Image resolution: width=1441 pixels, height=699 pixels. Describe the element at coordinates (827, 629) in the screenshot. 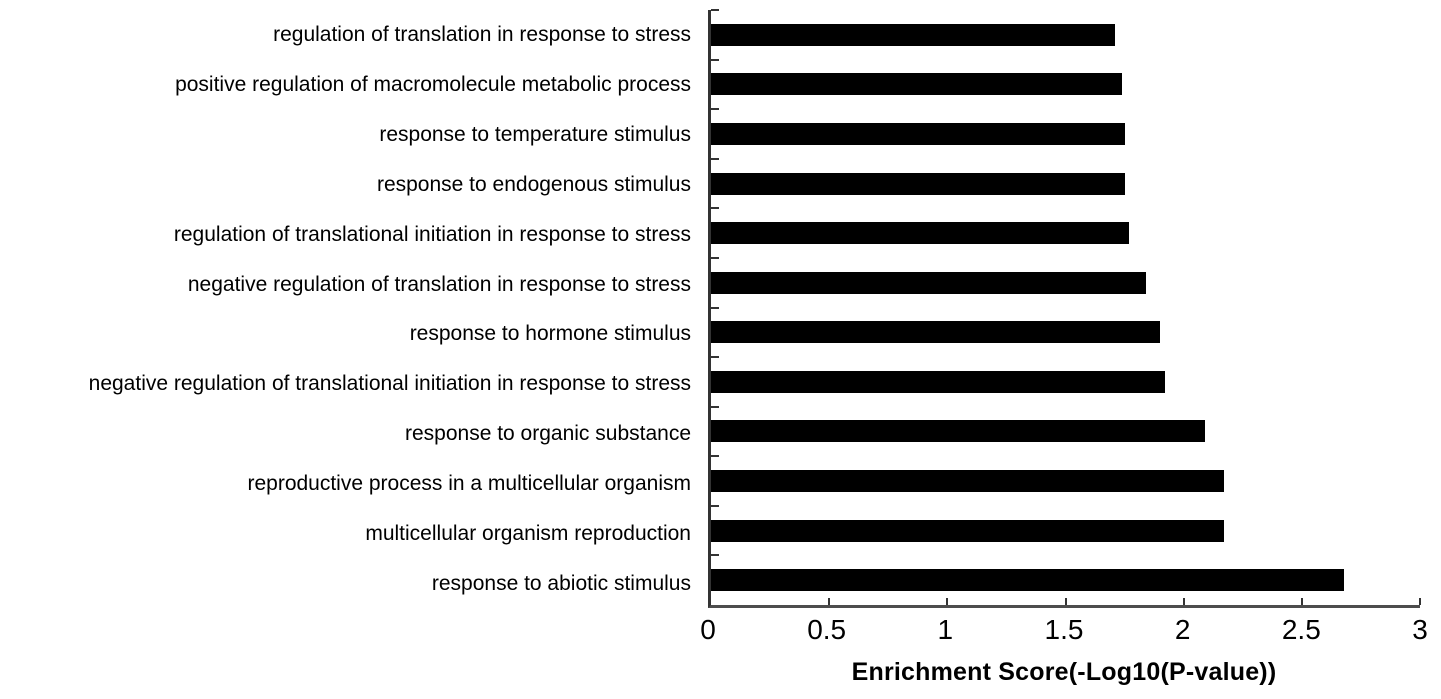

I see `x-tick-label: 0.5` at that location.